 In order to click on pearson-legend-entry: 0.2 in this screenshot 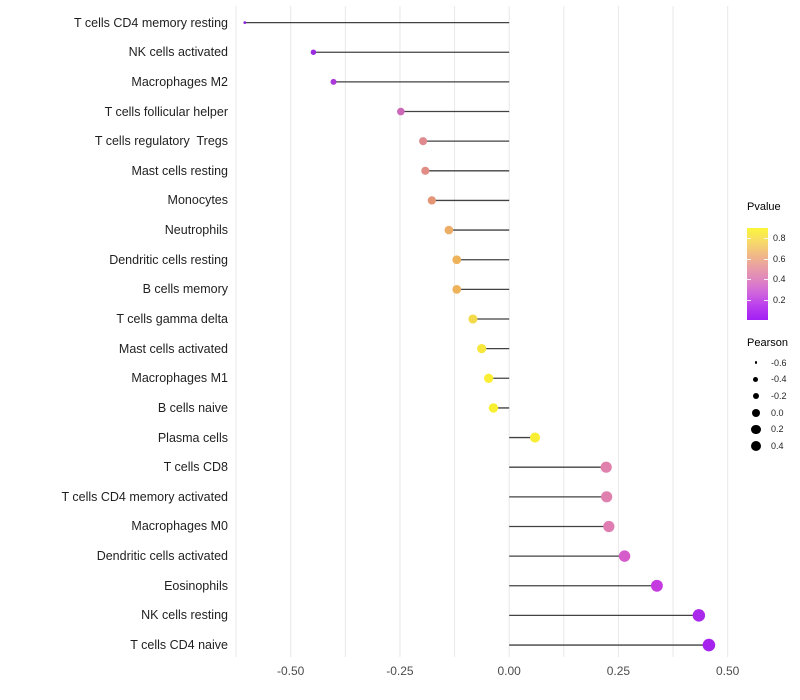, I will do `click(772, 429)`.